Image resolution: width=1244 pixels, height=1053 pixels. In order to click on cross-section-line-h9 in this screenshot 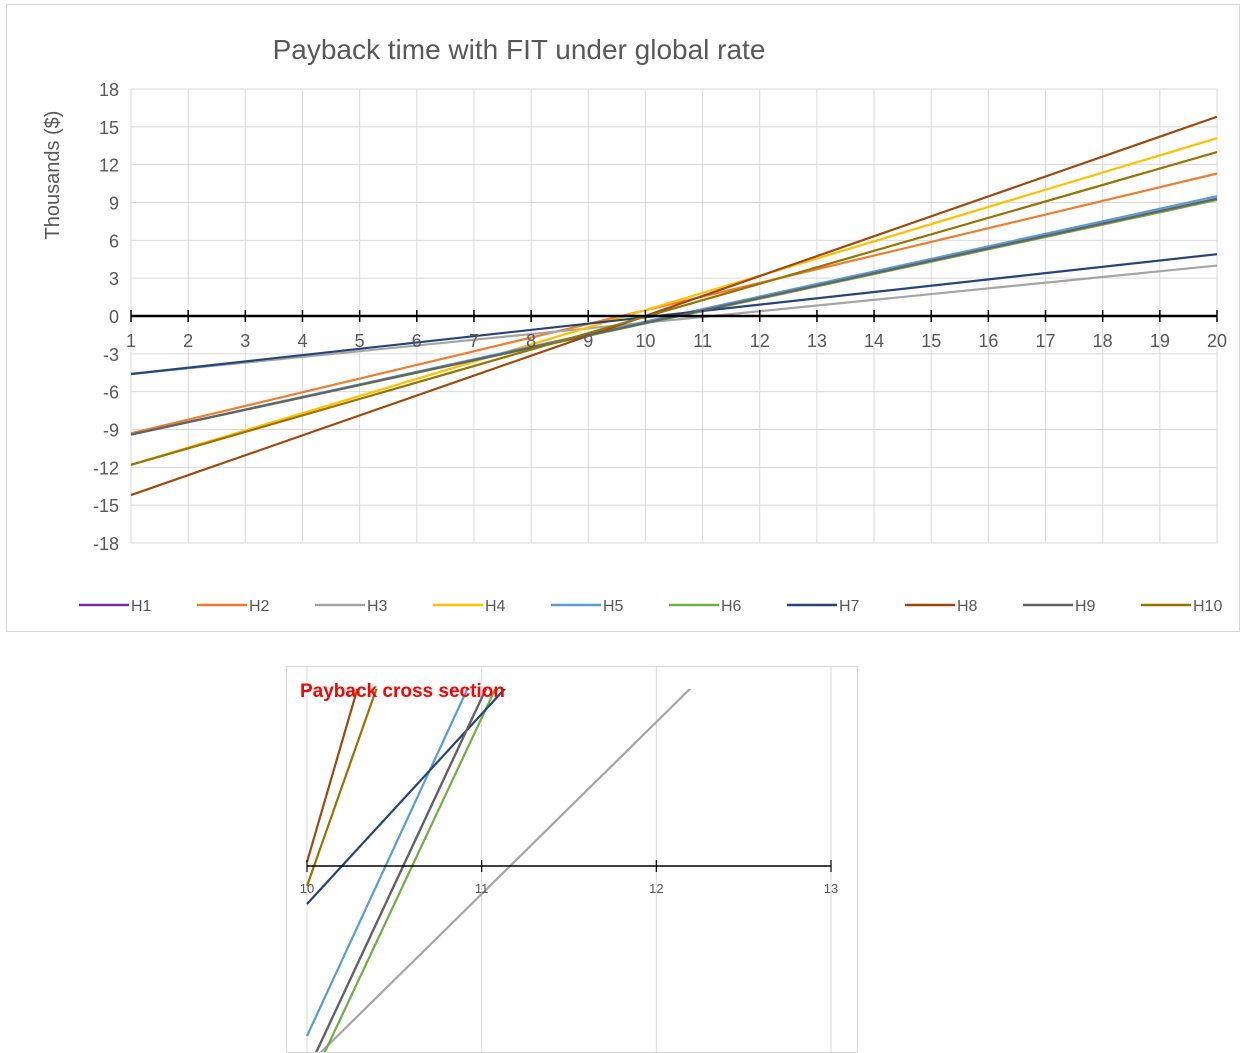, I will do `click(401, 870)`.